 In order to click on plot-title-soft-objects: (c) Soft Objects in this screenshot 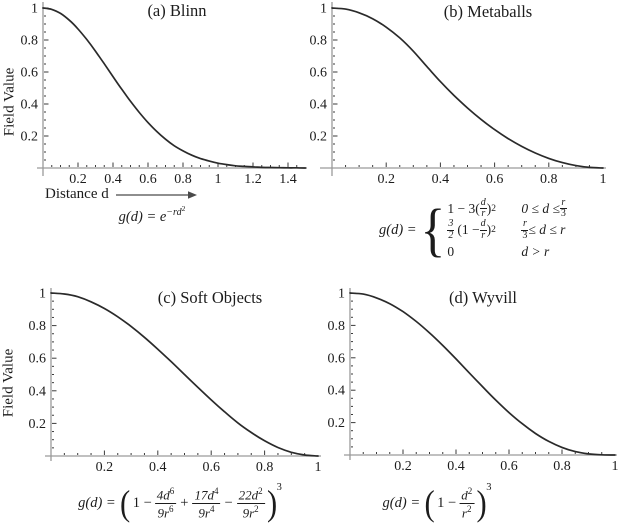, I will do `click(210, 297)`.